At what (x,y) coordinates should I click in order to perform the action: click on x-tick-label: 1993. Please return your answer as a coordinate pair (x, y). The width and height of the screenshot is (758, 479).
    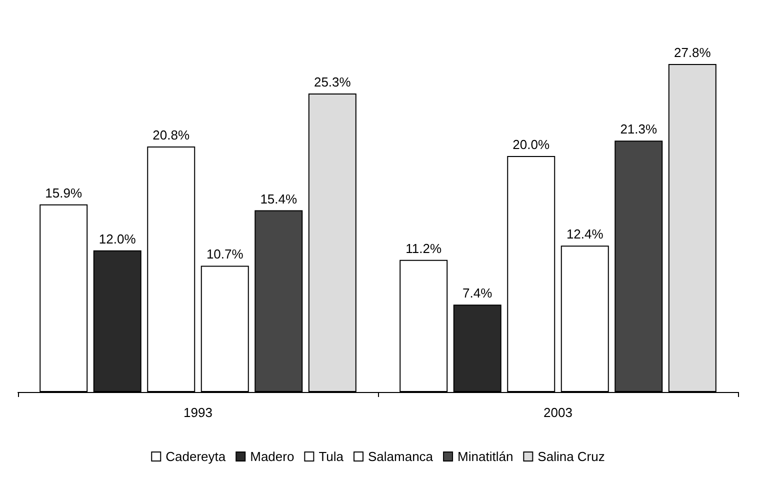
    Looking at the image, I should click on (198, 412).